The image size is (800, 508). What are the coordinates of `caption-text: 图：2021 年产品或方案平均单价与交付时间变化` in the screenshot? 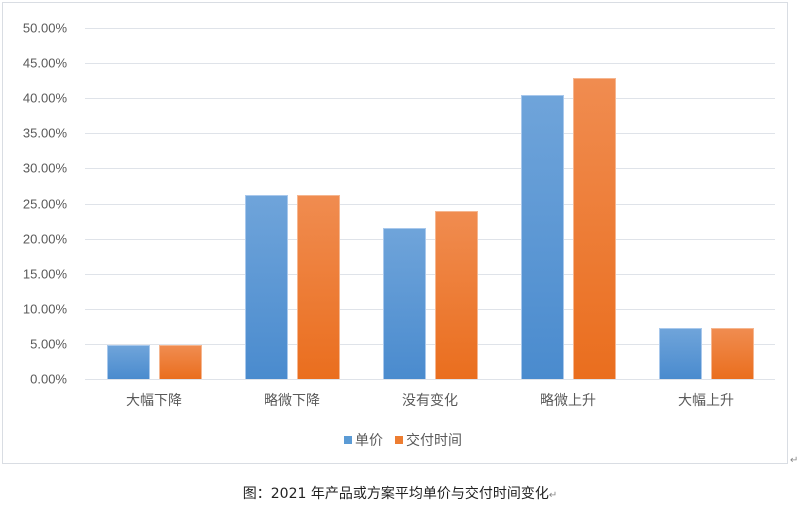 It's located at (395, 494).